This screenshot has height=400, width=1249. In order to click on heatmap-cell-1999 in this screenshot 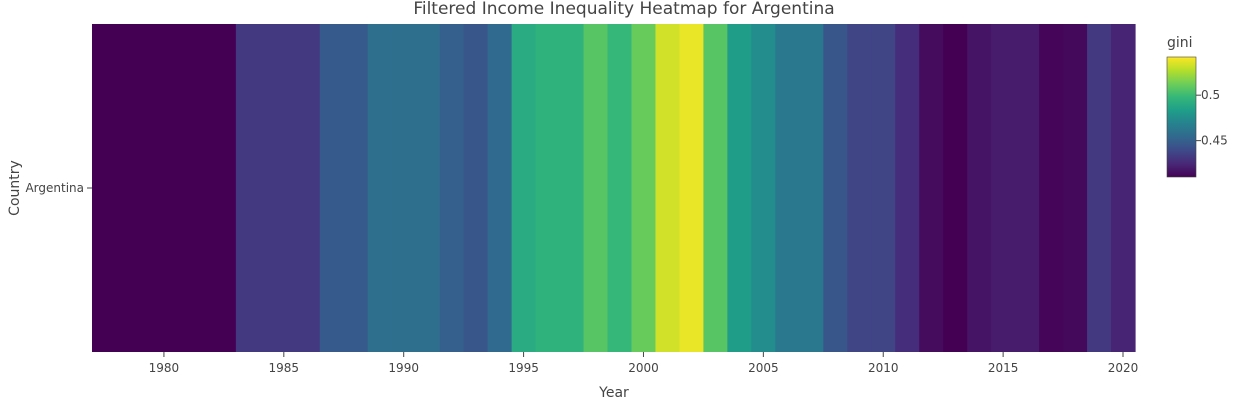, I will do `click(620, 188)`.